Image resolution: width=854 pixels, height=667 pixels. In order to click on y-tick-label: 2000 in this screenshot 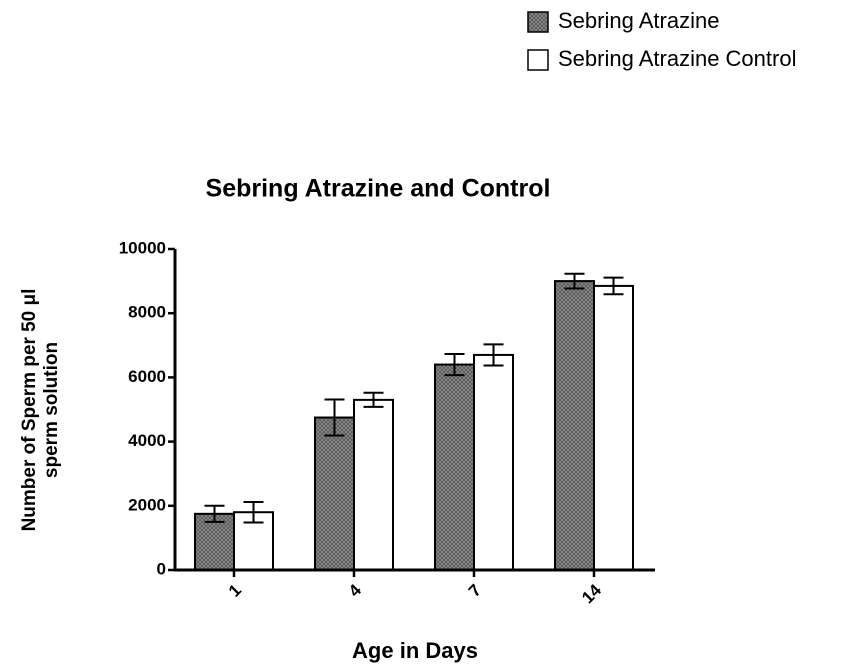, I will do `click(147, 504)`.